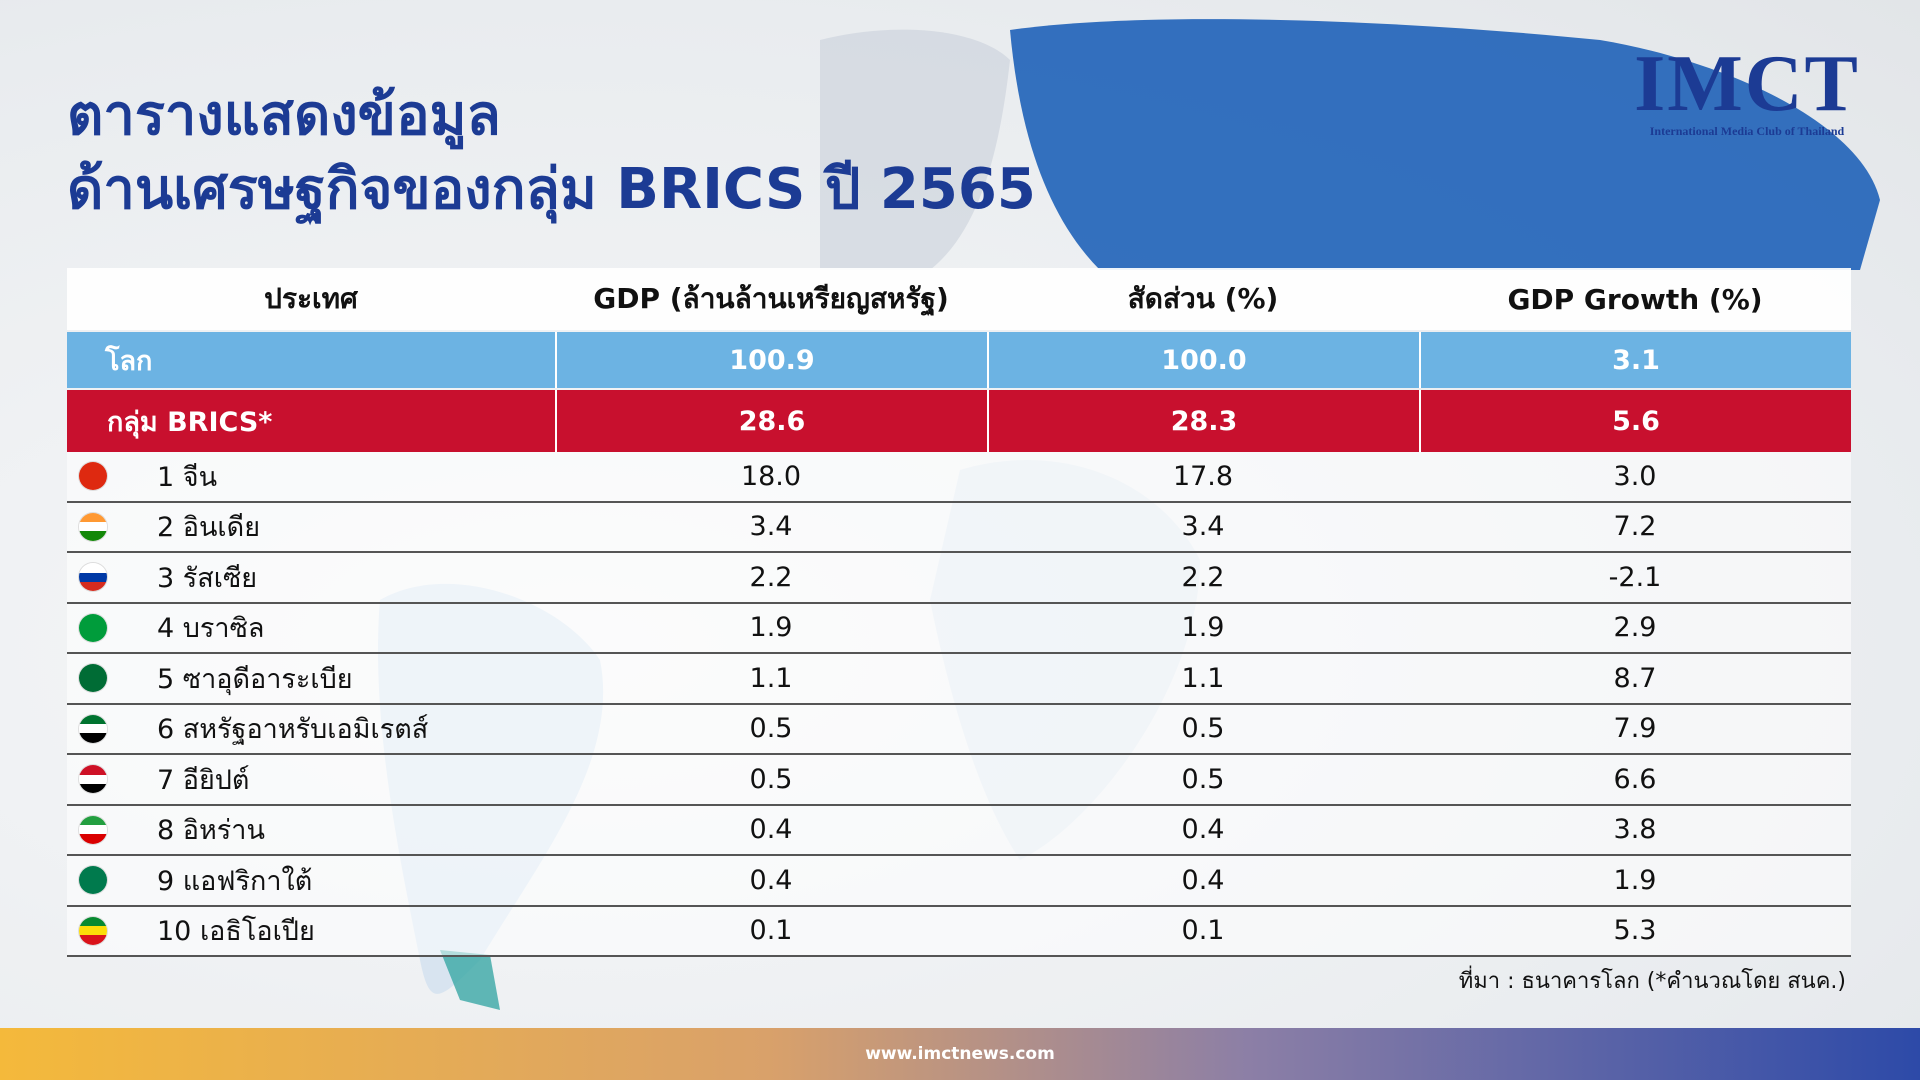 Image resolution: width=1920 pixels, height=1080 pixels. I want to click on column-header: ประเทศ, so click(311, 298).